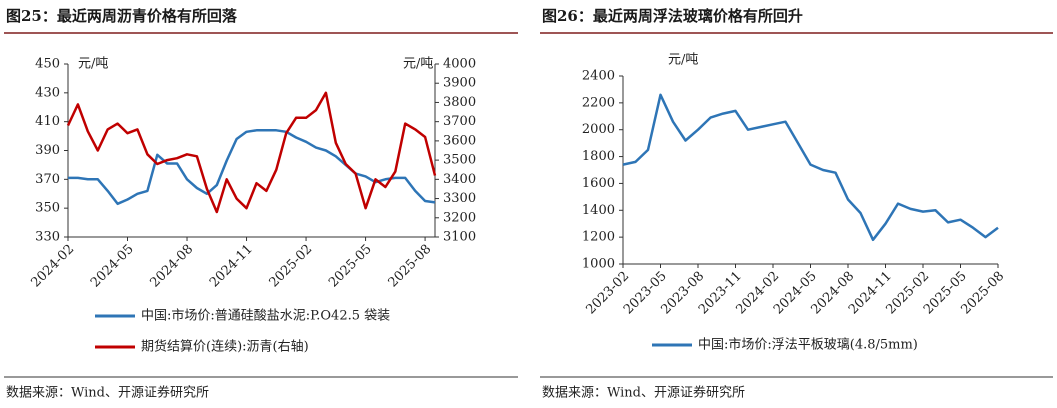 This screenshot has height=408, width=1057. I want to click on x-tick-label: 2024-05, so click(112, 266).